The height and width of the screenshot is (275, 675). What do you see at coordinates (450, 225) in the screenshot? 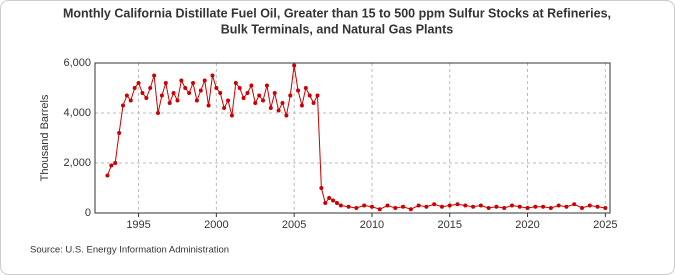
I see `x-tick-label: 2015` at bounding box center [450, 225].